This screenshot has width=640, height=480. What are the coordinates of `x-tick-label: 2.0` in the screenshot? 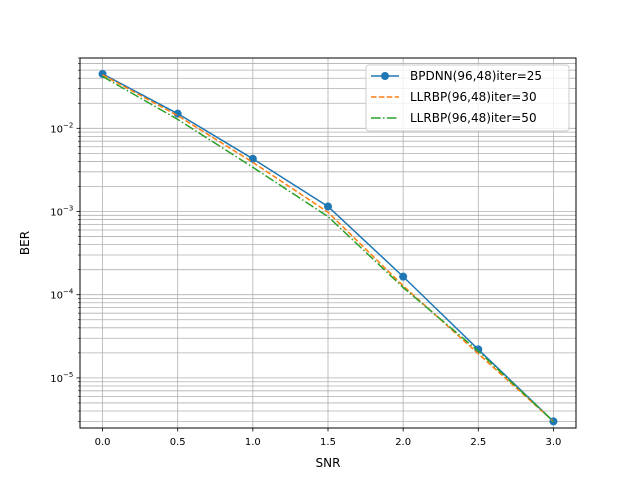 It's located at (403, 442).